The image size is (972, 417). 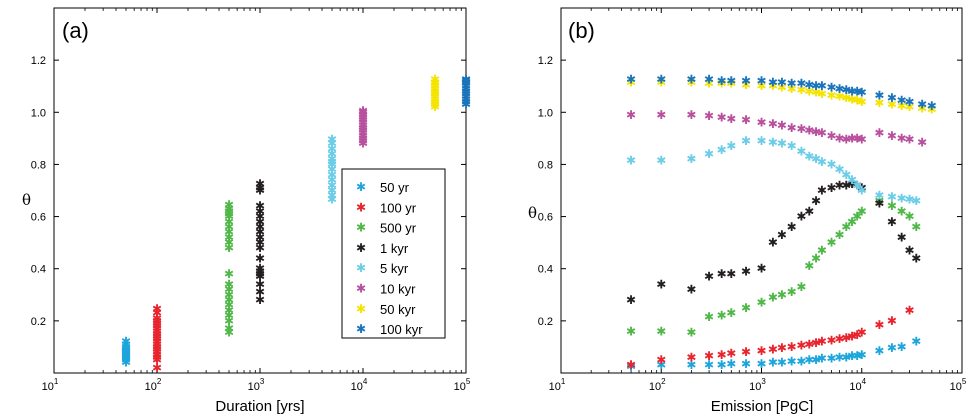 What do you see at coordinates (398, 228) in the screenshot?
I see `legend-label: 500 yr` at bounding box center [398, 228].